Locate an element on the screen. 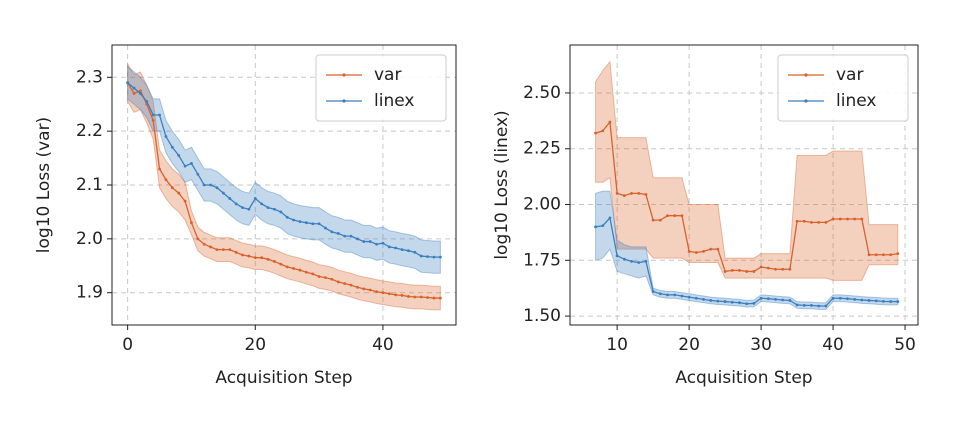  x-tick-label: 20 is located at coordinates (255, 345).